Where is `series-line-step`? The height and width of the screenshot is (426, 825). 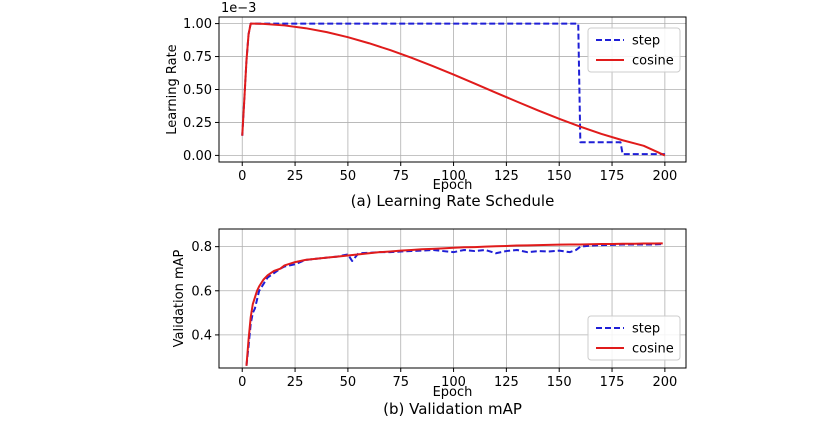
series-line-step is located at coordinates (454, 304).